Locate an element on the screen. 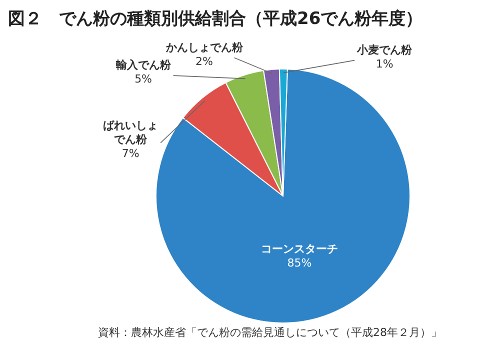 This screenshot has height=348, width=494. data-label: 2% is located at coordinates (204, 61).